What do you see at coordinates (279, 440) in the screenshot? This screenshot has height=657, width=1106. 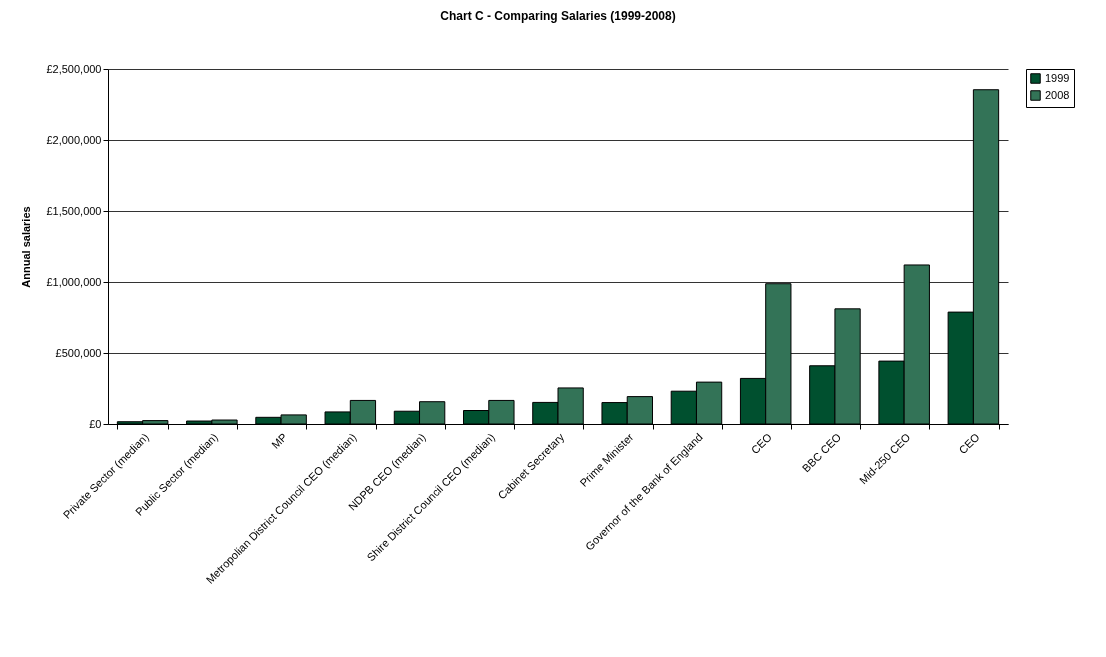 I see `x-tick-label: MP` at bounding box center [279, 440].